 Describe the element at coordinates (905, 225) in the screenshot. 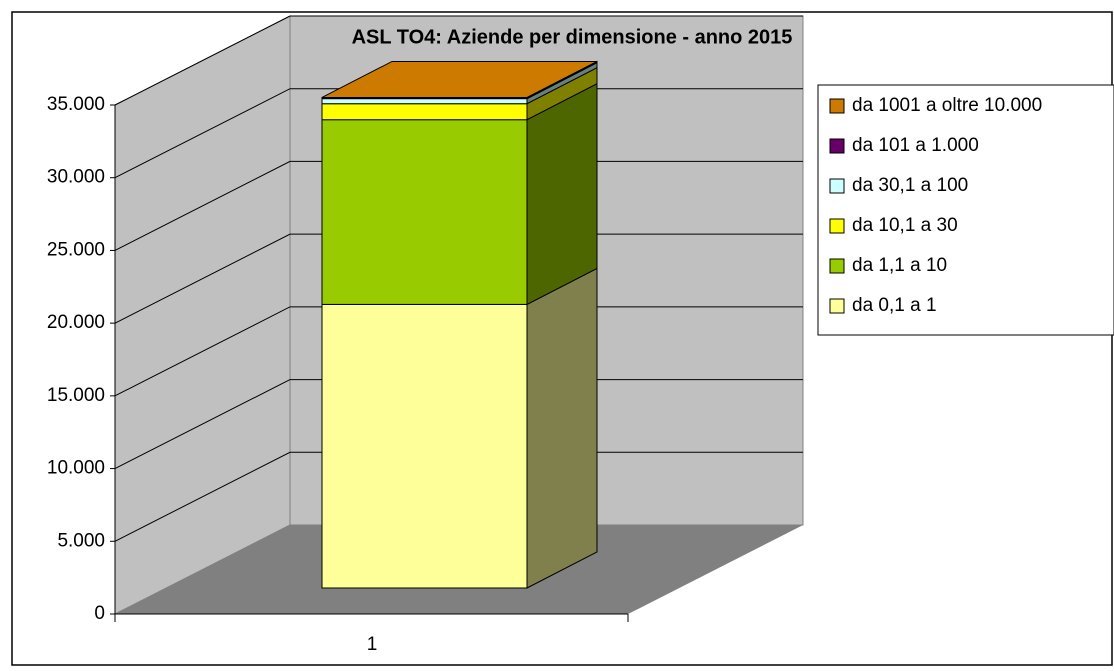

I see `legend-label: da 10,1 a 30` at that location.